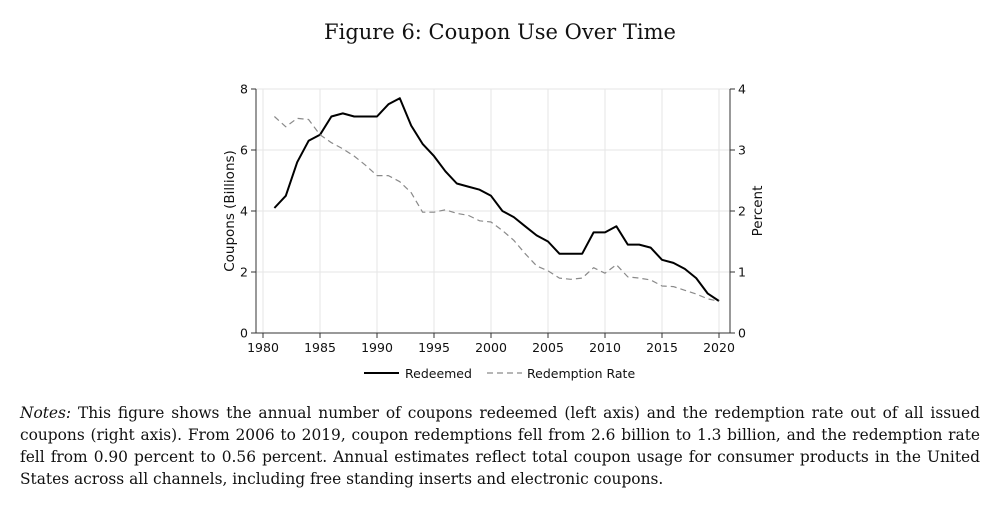 Image resolution: width=1000 pixels, height=521 pixels. I want to click on y-right-tick-label: 3, so click(742, 150).